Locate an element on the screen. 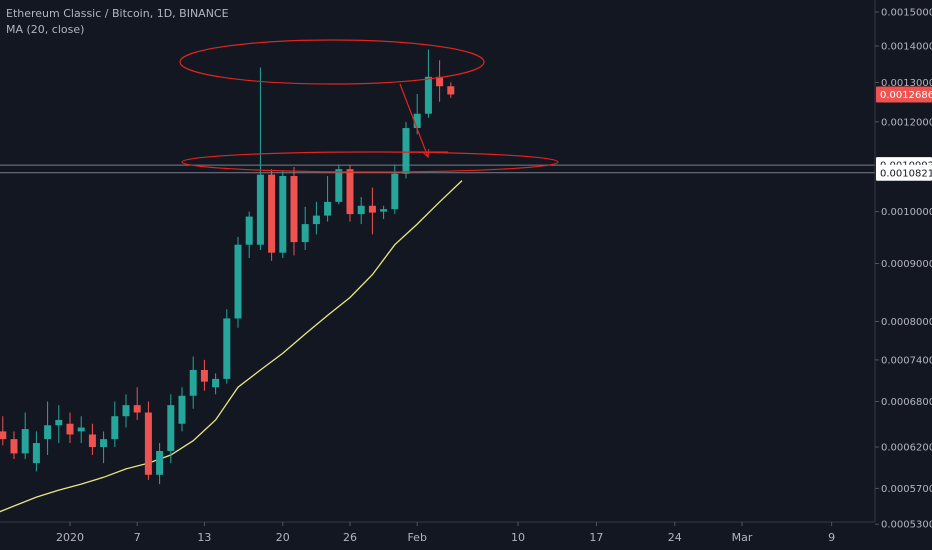  x-tick-label: 7 is located at coordinates (137, 537).